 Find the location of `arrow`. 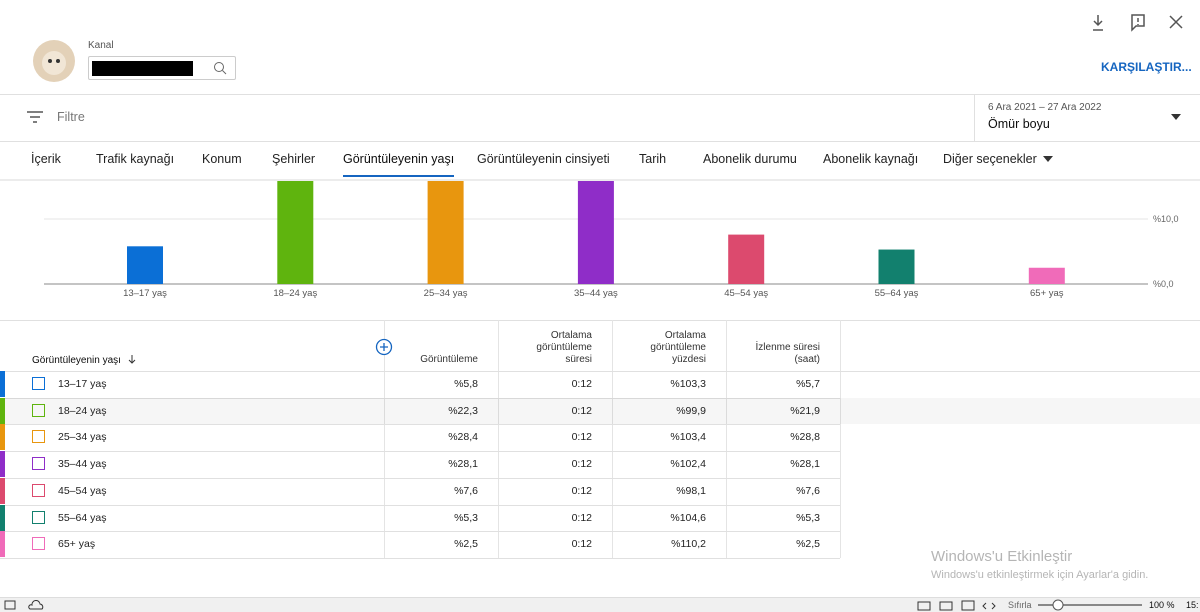

arrow is located at coordinates (1047, 159).